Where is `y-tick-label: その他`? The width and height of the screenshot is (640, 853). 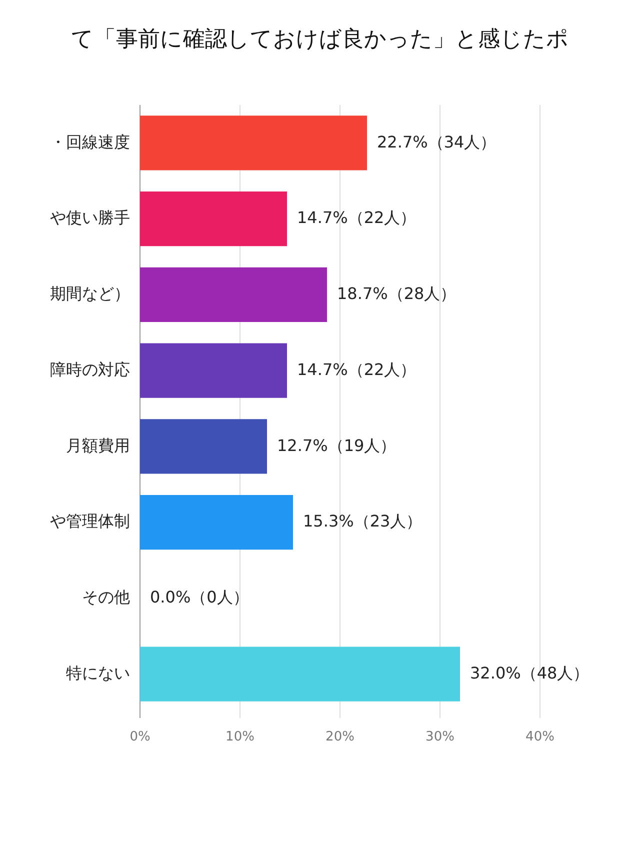 y-tick-label: その他 is located at coordinates (106, 597).